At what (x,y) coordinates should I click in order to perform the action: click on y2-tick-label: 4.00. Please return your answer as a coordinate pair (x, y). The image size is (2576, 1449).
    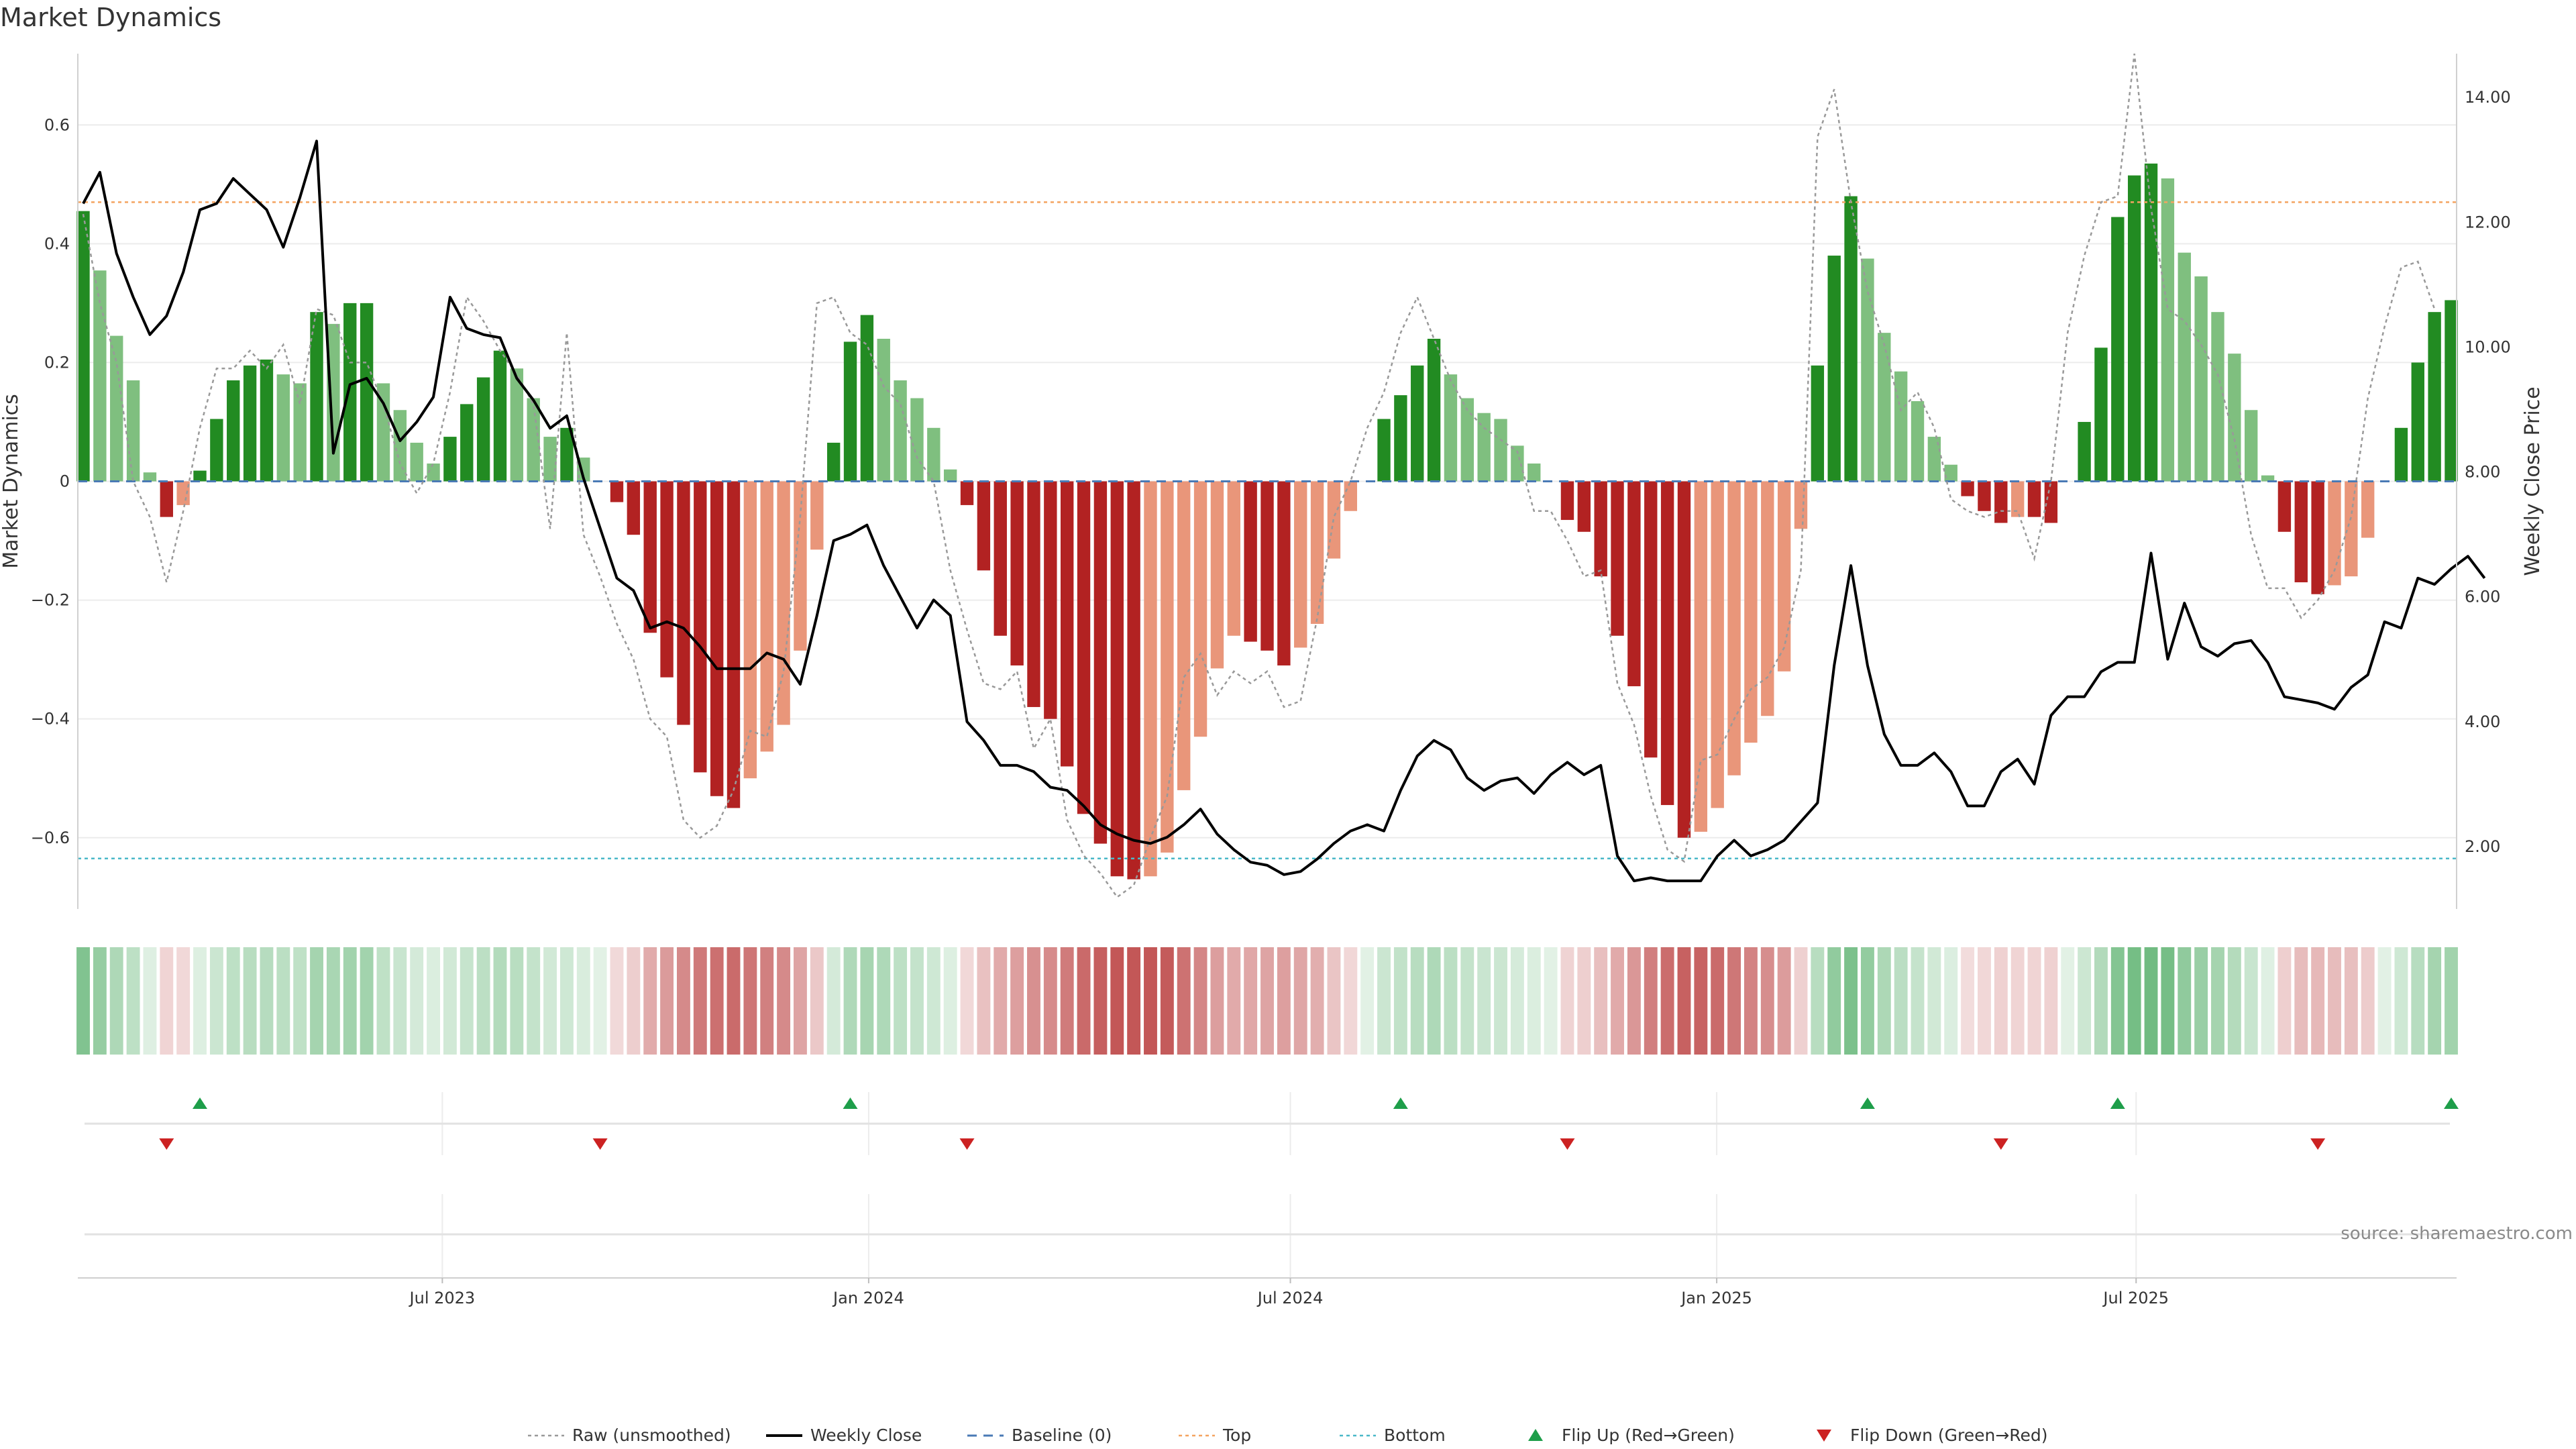
    Looking at the image, I should click on (2482, 721).